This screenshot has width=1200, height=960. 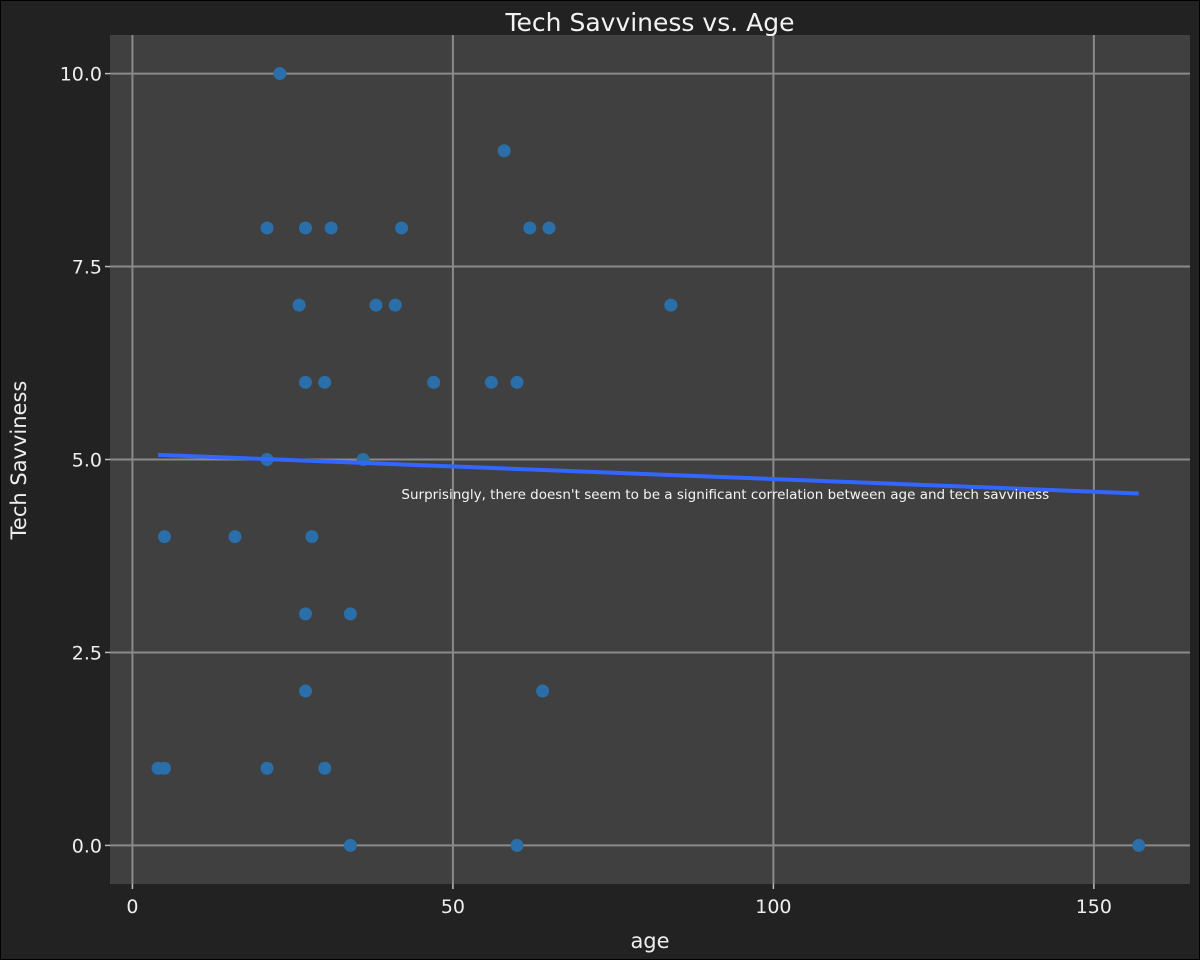 What do you see at coordinates (87, 268) in the screenshot?
I see `y-tick-label: 7.5` at bounding box center [87, 268].